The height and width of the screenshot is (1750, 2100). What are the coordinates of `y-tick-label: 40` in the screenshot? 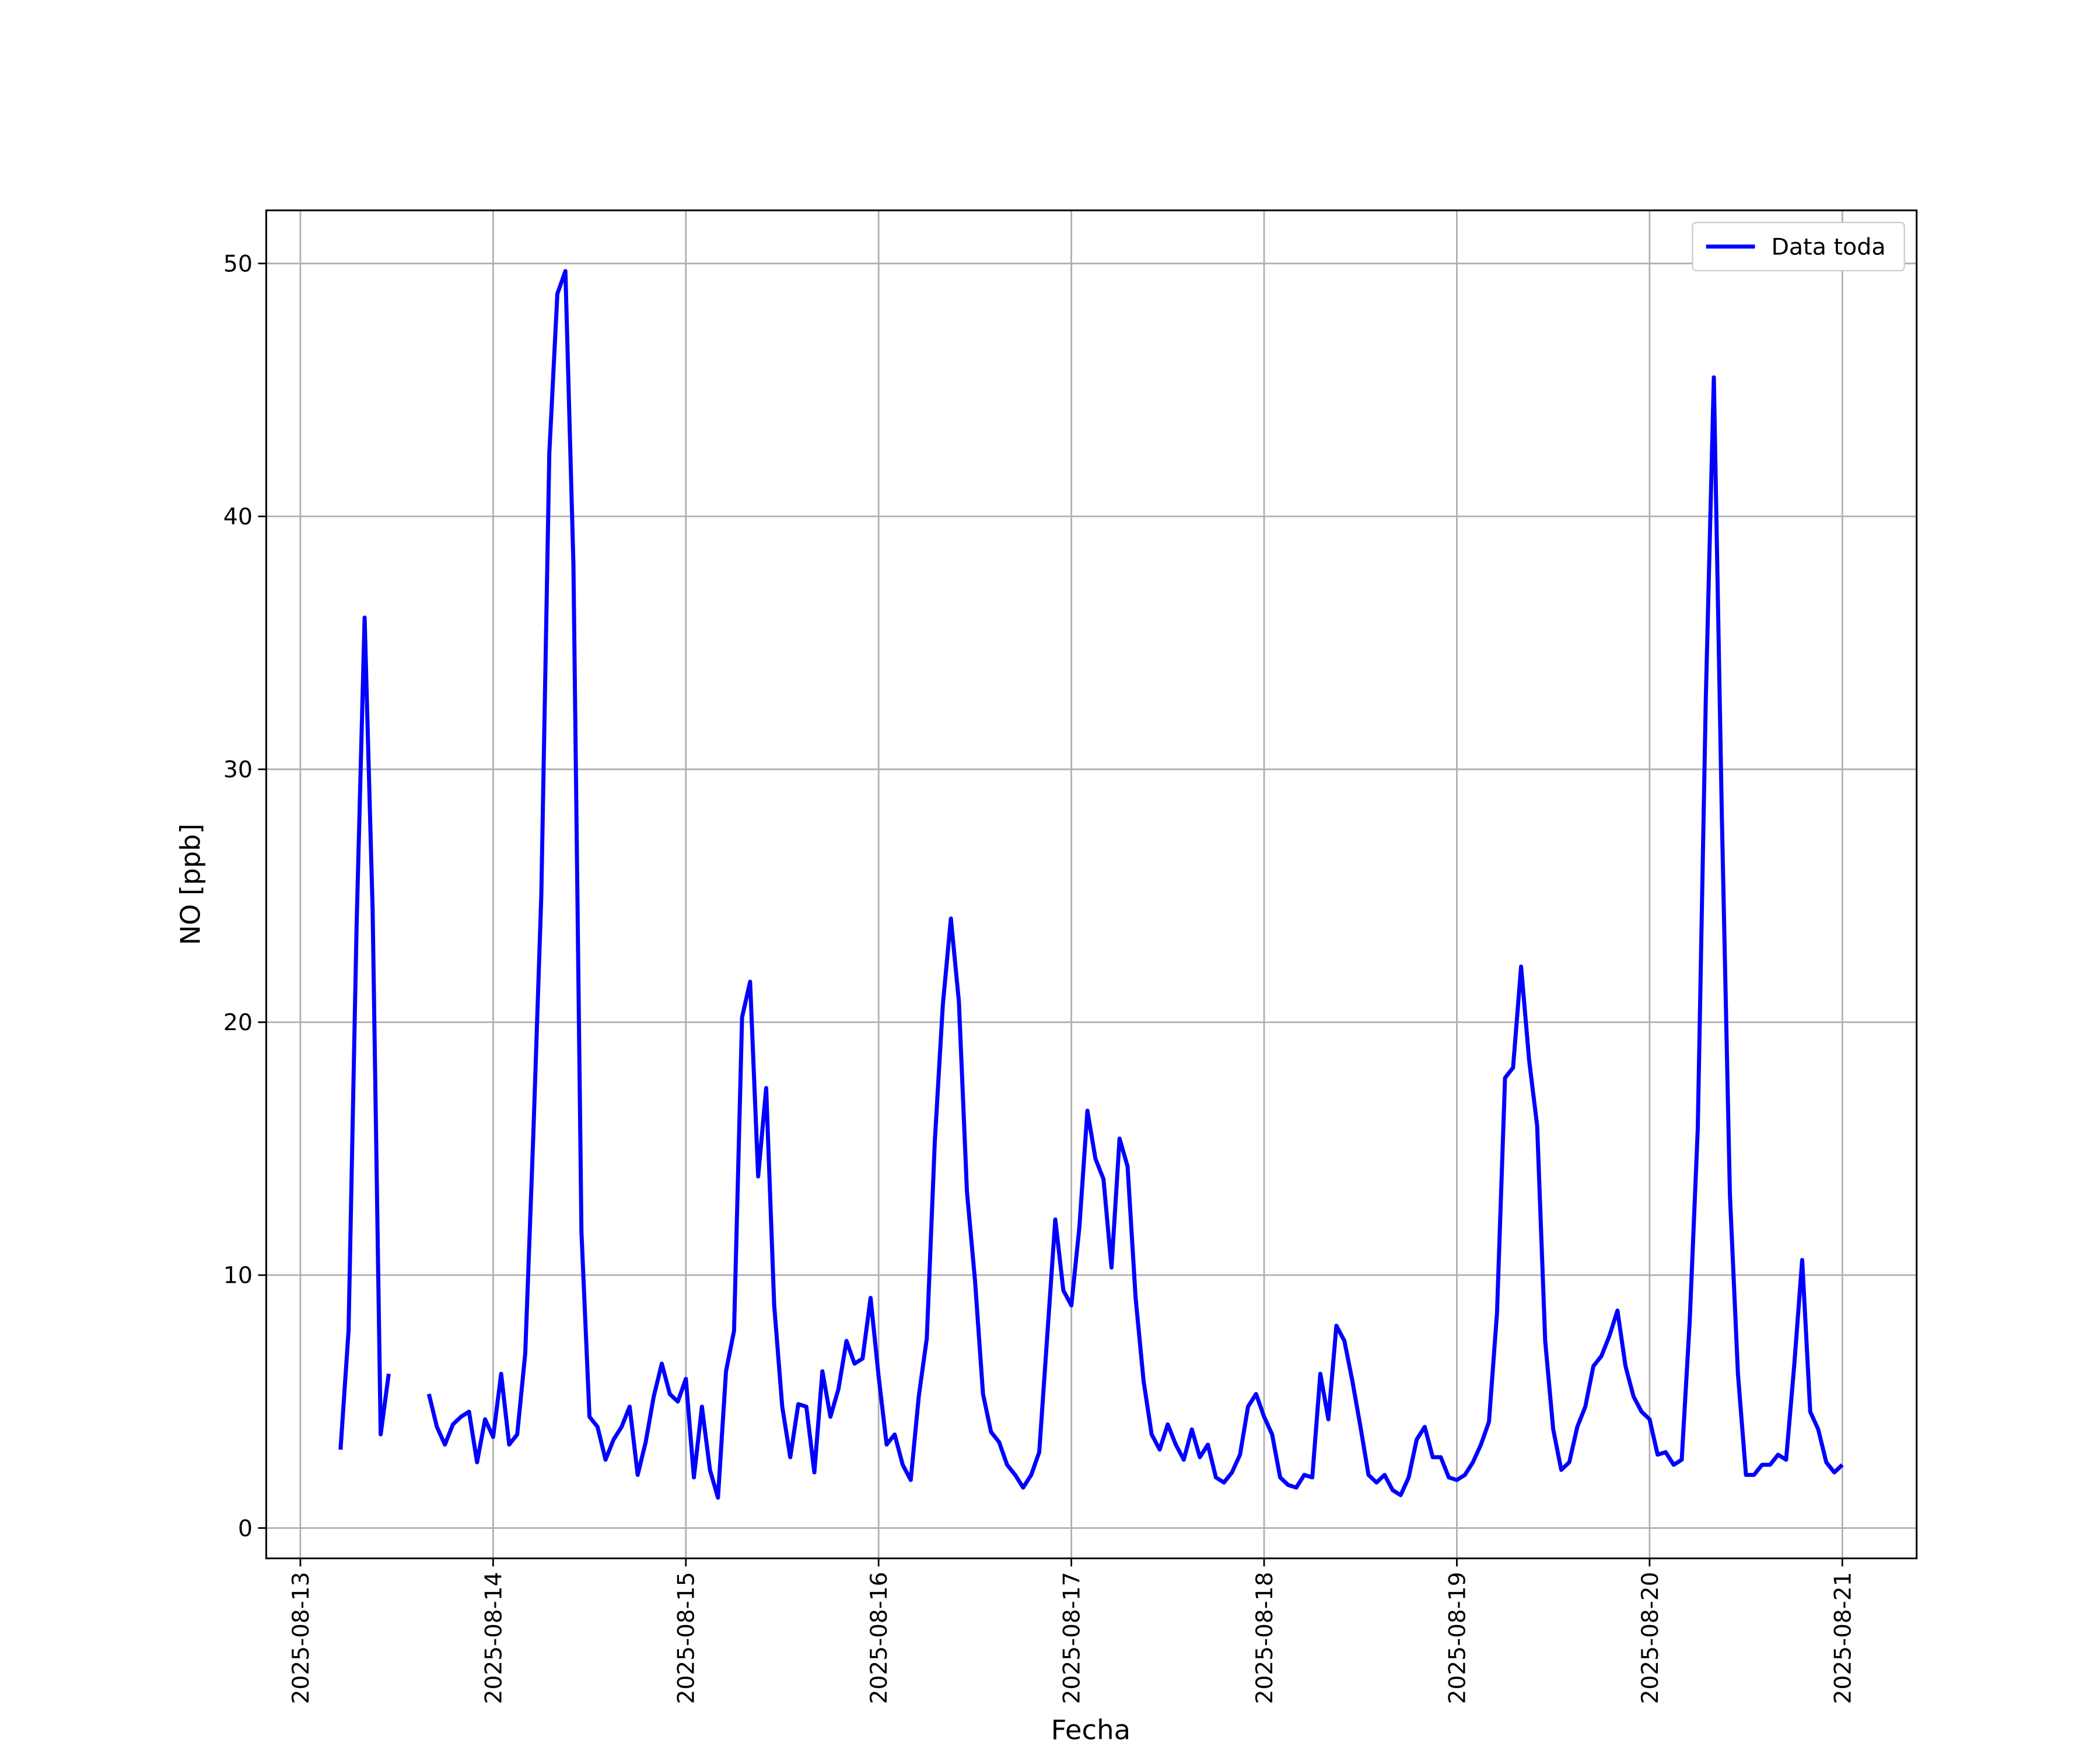 It's located at (238, 517).